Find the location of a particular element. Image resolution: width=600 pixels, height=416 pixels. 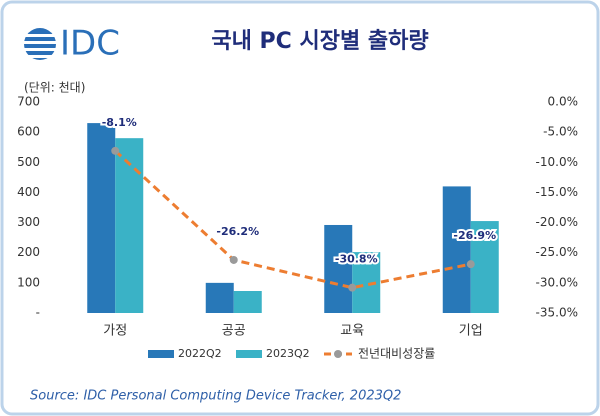

y2-tick-label: -25.0% is located at coordinates (557, 252).